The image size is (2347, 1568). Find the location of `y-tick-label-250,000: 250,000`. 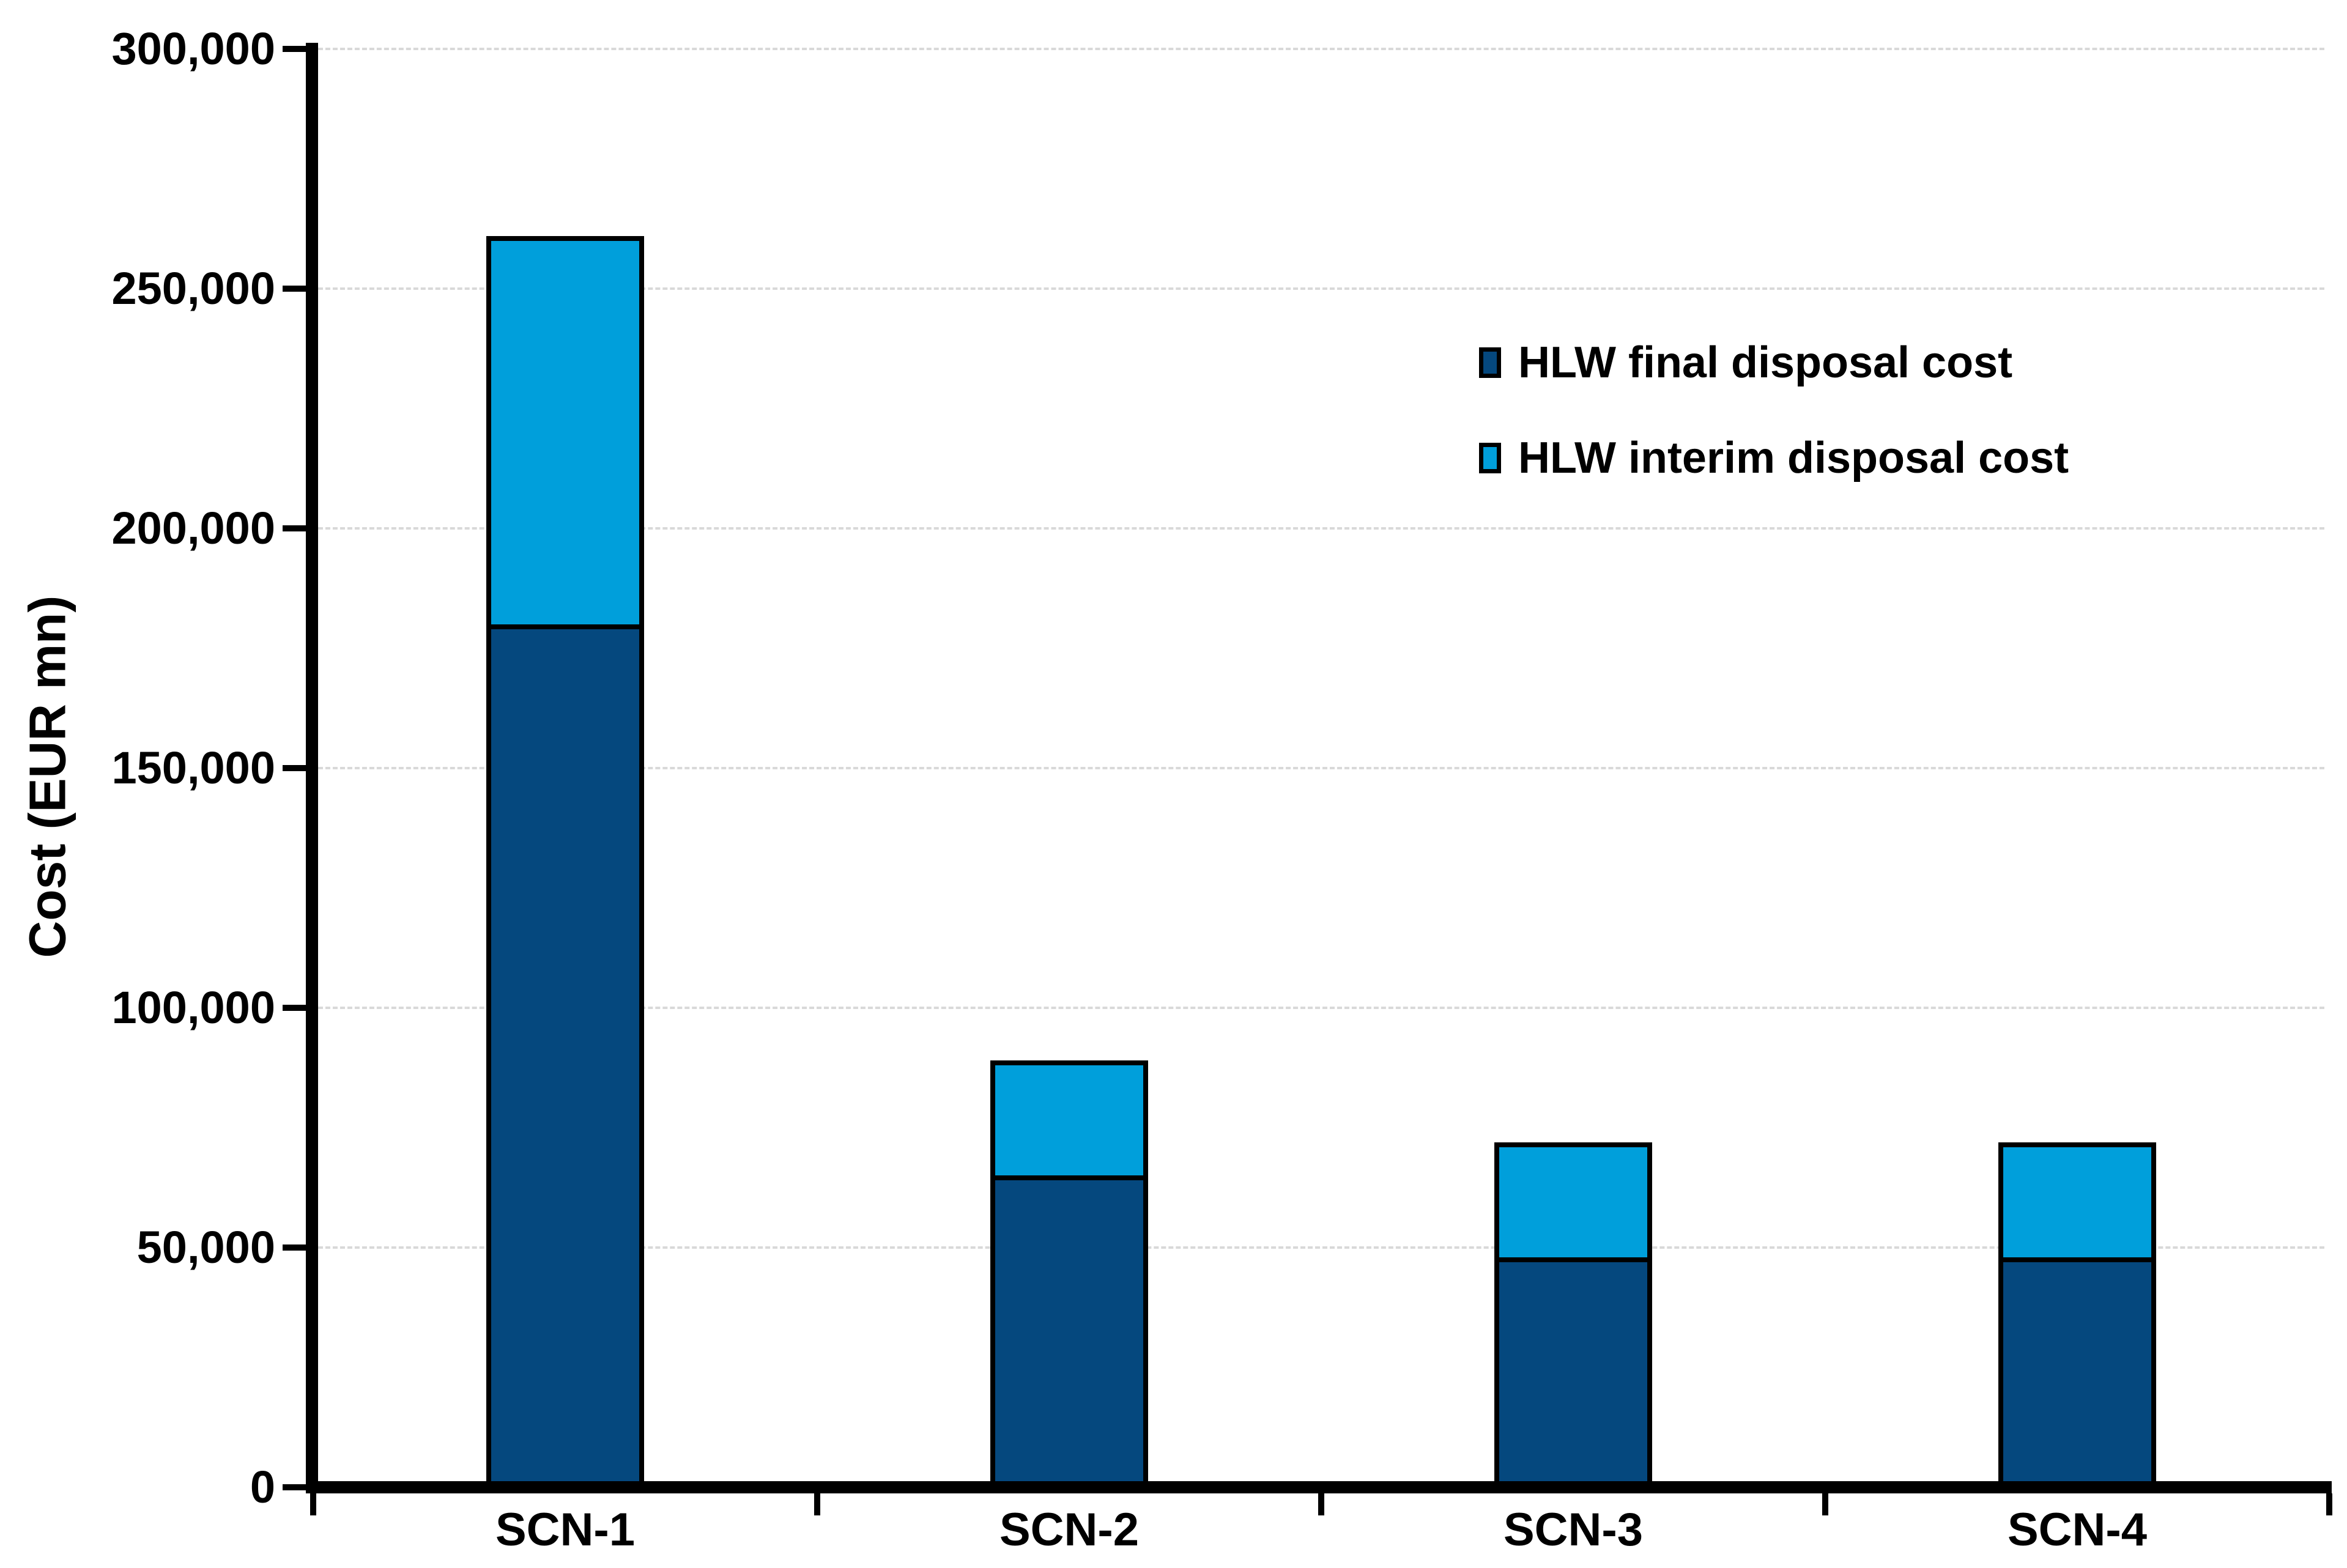

y-tick-label-250,000: 250,000 is located at coordinates (193, 288).